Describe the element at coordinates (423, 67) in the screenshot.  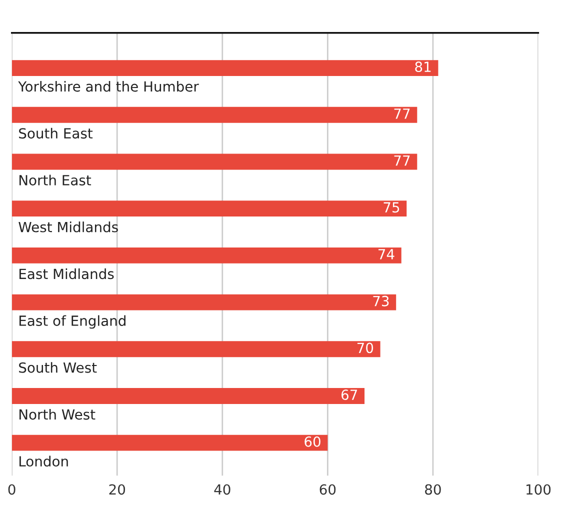
I see `data-label: 81` at that location.